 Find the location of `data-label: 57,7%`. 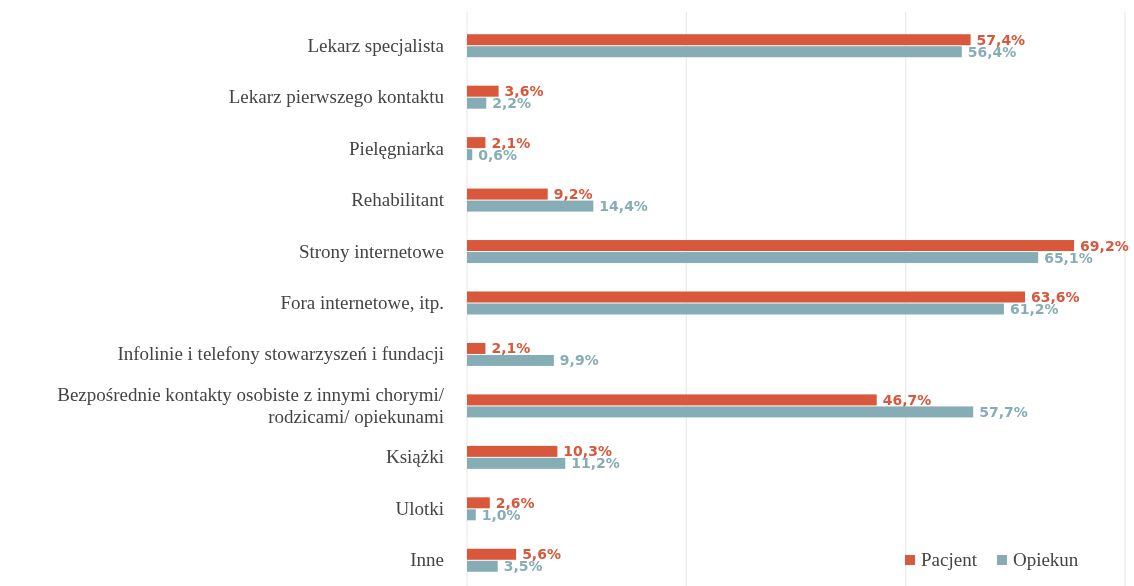

data-label: 57,7% is located at coordinates (1003, 411).